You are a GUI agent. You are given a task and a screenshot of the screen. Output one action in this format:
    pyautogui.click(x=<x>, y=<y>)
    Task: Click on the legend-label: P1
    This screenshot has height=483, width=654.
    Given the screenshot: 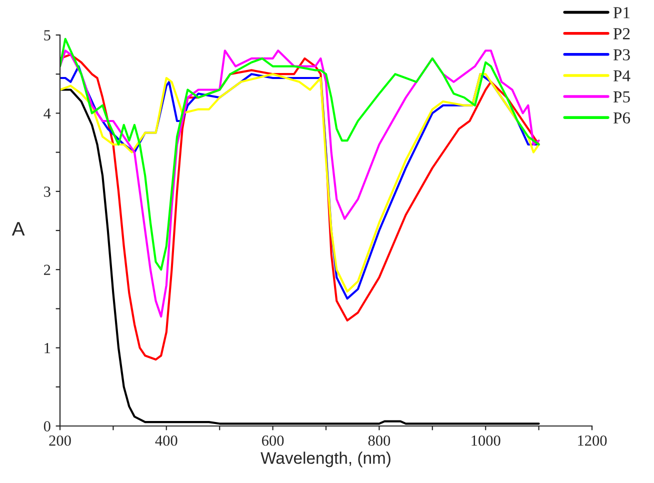 What is the action you would take?
    pyautogui.click(x=621, y=12)
    